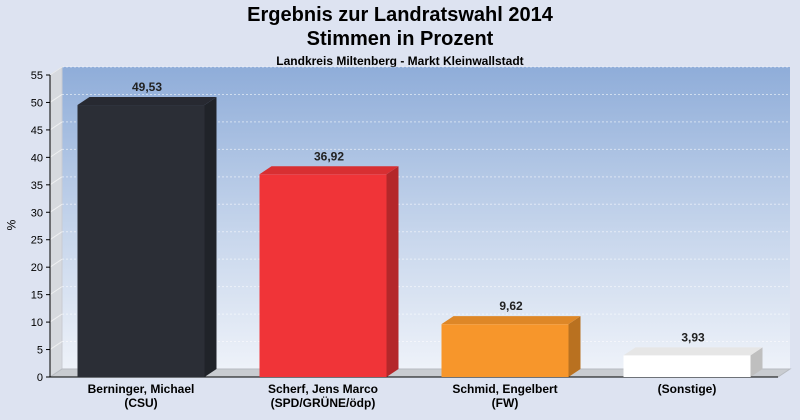  Describe the element at coordinates (505, 403) in the screenshot. I see `x-tick-label: (FW)` at that location.